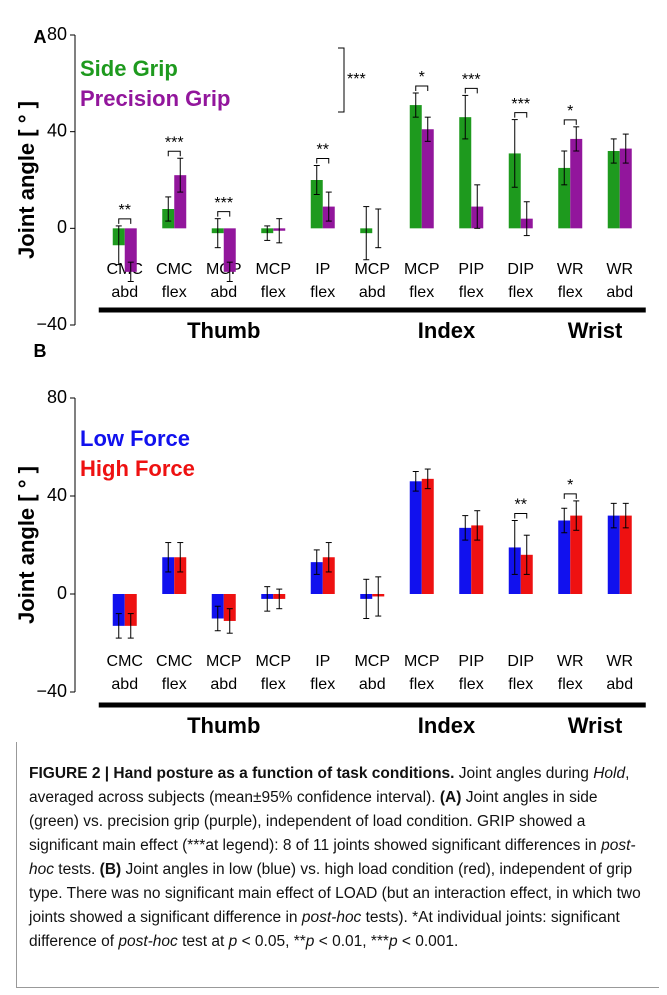  What do you see at coordinates (40, 351) in the screenshot?
I see `panel-label: B` at bounding box center [40, 351].